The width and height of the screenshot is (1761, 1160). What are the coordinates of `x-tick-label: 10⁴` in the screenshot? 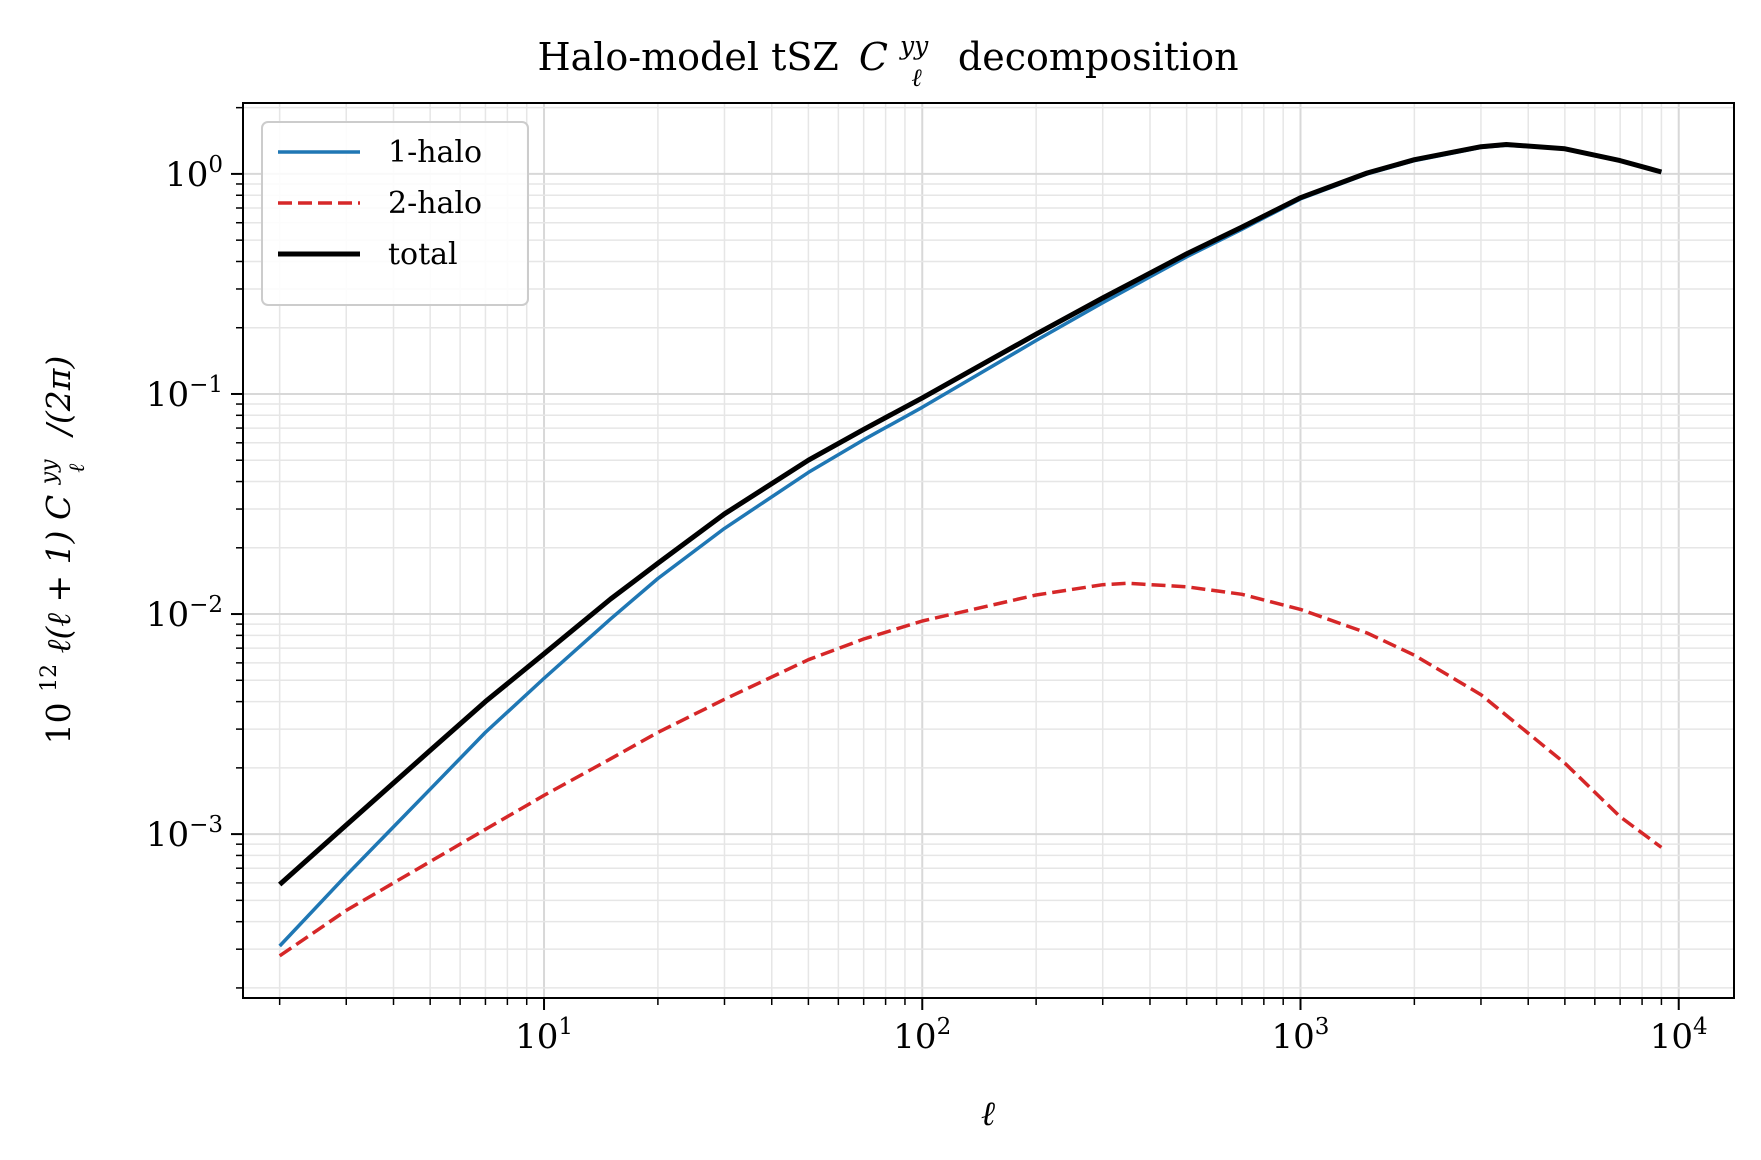 It's located at (1679, 1035).